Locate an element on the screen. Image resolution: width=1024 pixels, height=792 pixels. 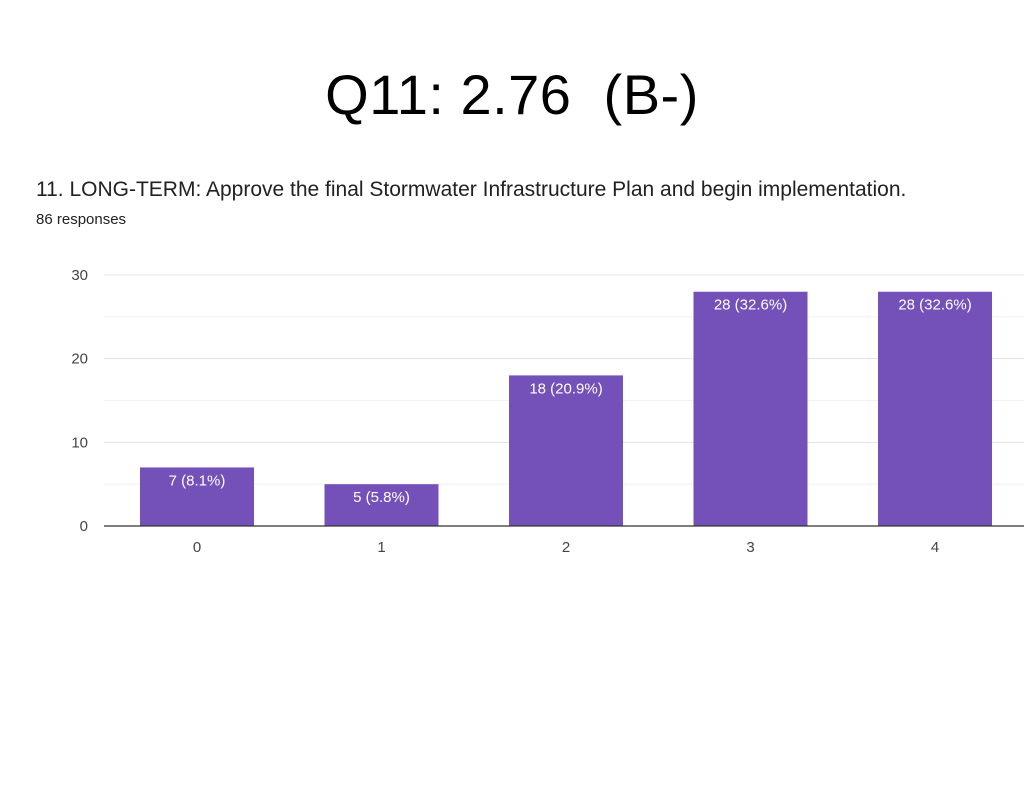
data-label: 5 (5.8%) is located at coordinates (381, 497).